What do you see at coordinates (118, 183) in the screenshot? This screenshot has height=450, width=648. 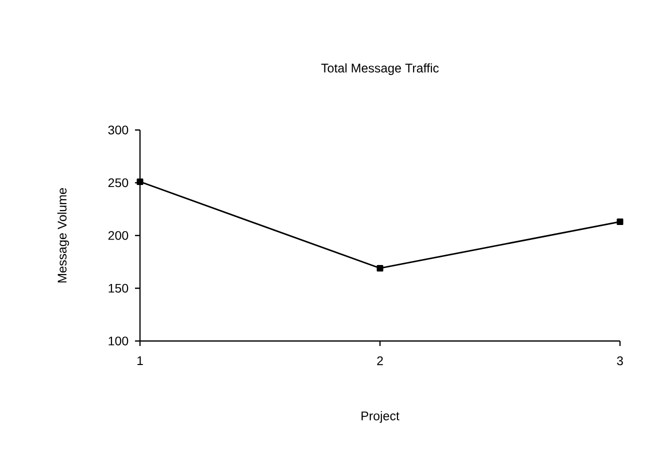 I see `y-tick-label: 250` at bounding box center [118, 183].